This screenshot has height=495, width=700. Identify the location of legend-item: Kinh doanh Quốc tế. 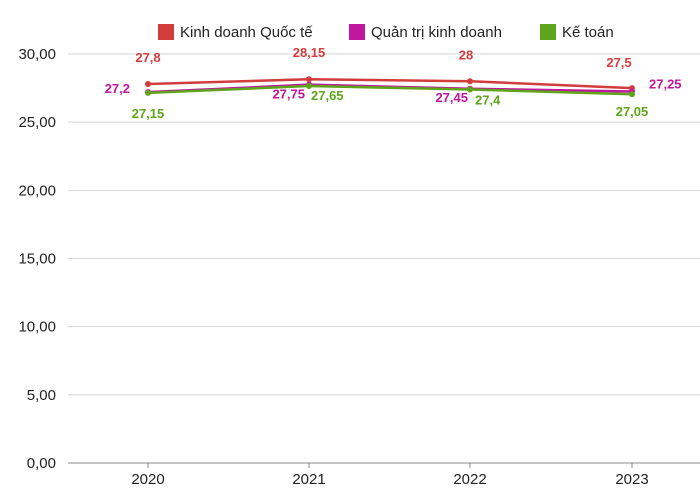
(235, 32).